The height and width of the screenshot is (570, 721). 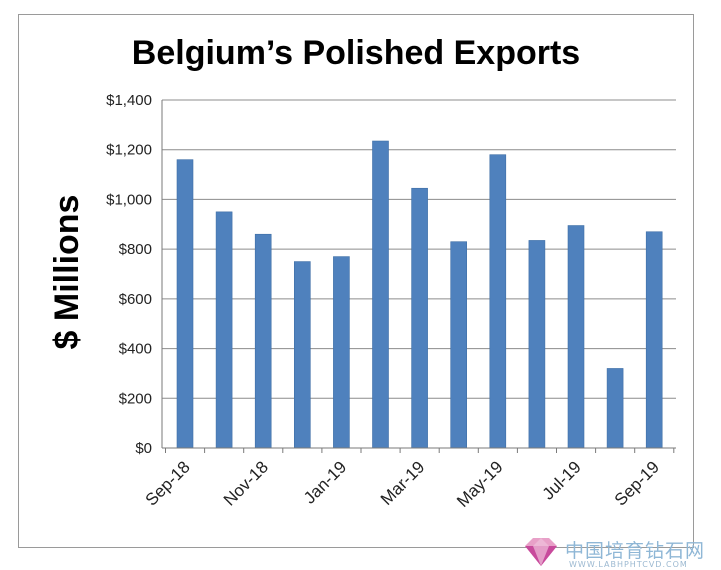 I want to click on x-tick-label: Mar-19, so click(x=403, y=483).